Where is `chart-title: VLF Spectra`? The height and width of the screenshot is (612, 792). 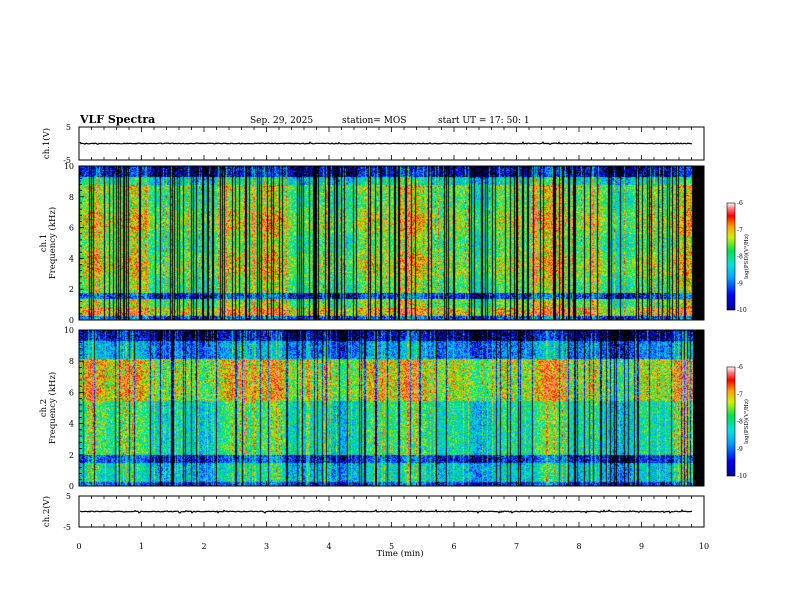
chart-title: VLF Spectra is located at coordinates (117, 119).